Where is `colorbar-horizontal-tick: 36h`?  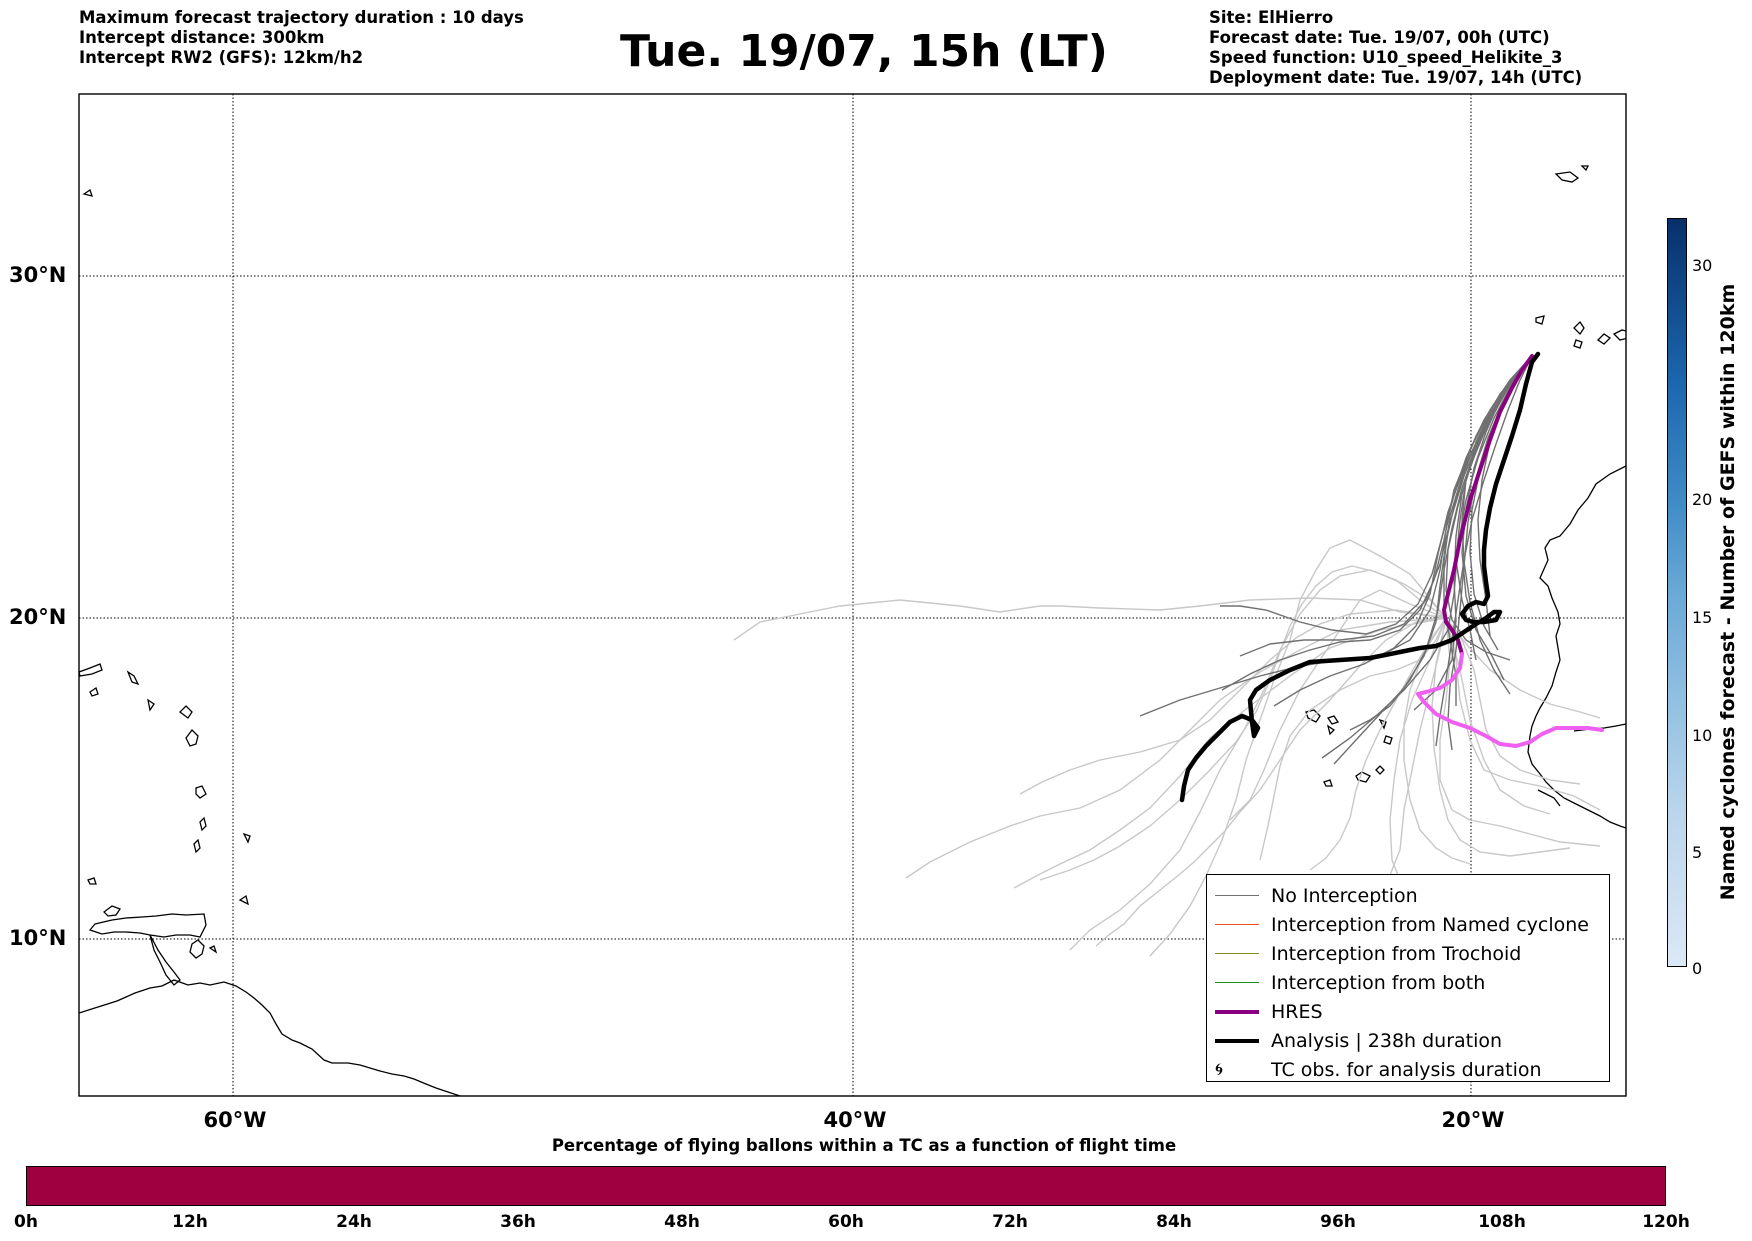
colorbar-horizontal-tick: 36h is located at coordinates (518, 1222).